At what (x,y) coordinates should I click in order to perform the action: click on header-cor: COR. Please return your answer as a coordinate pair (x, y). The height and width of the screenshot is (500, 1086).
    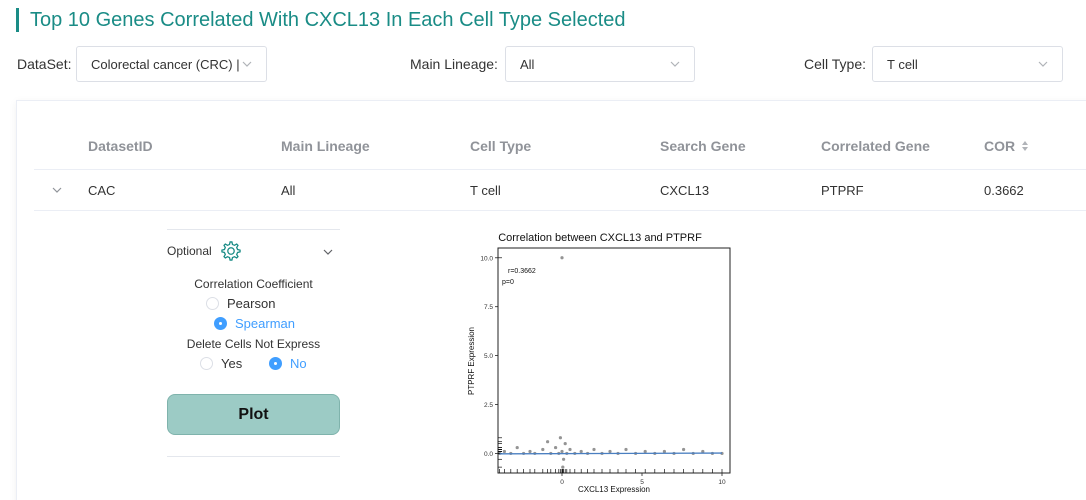
    Looking at the image, I should click on (1006, 145).